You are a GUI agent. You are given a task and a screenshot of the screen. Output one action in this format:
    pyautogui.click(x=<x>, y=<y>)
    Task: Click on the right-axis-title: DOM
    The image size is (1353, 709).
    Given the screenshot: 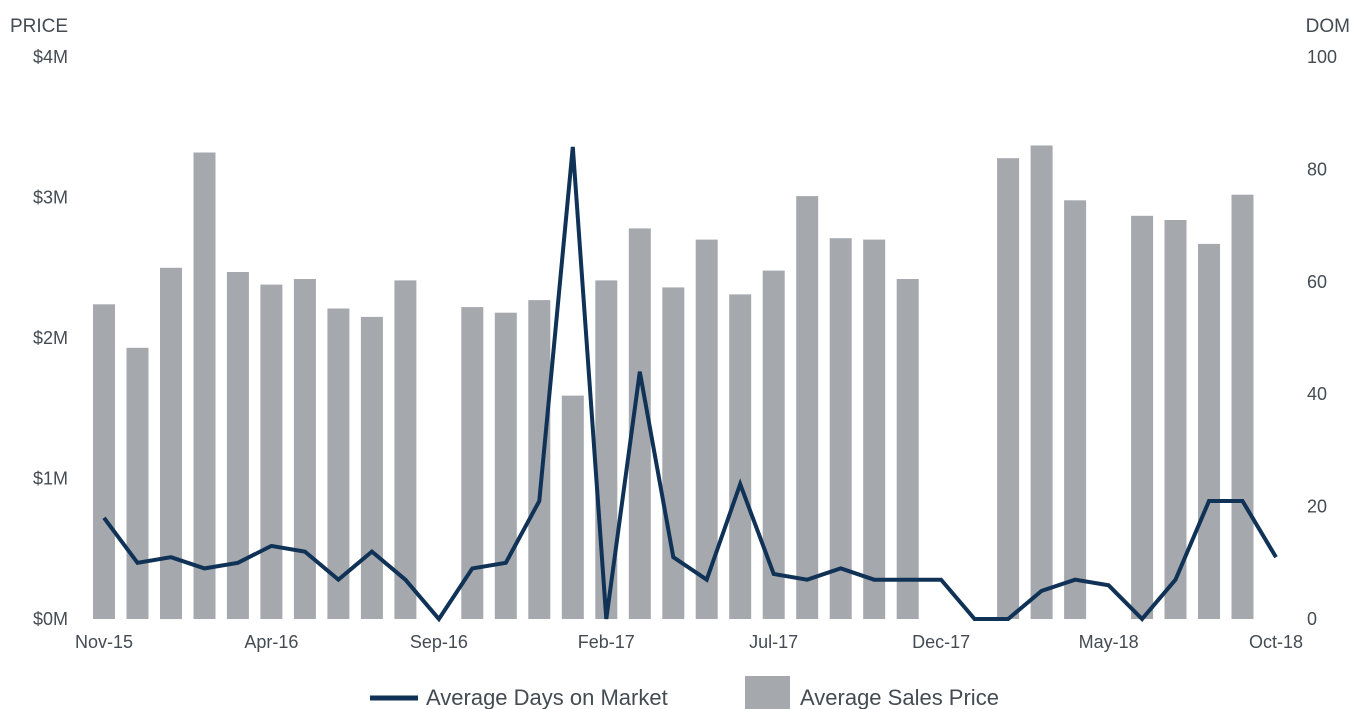 What is the action you would take?
    pyautogui.click(x=1328, y=26)
    